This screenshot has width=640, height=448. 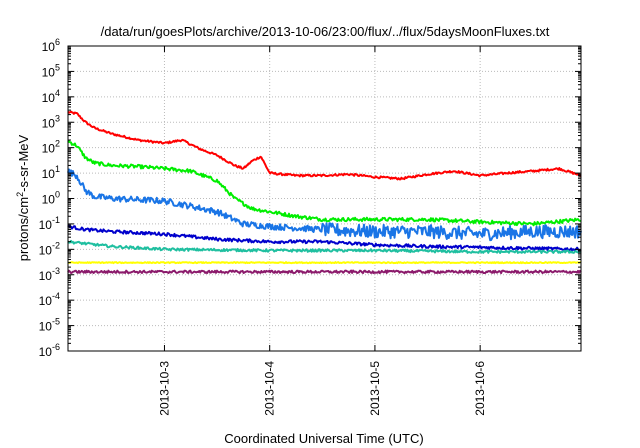 I want to click on y-tick-label: 10², so click(x=51, y=147).